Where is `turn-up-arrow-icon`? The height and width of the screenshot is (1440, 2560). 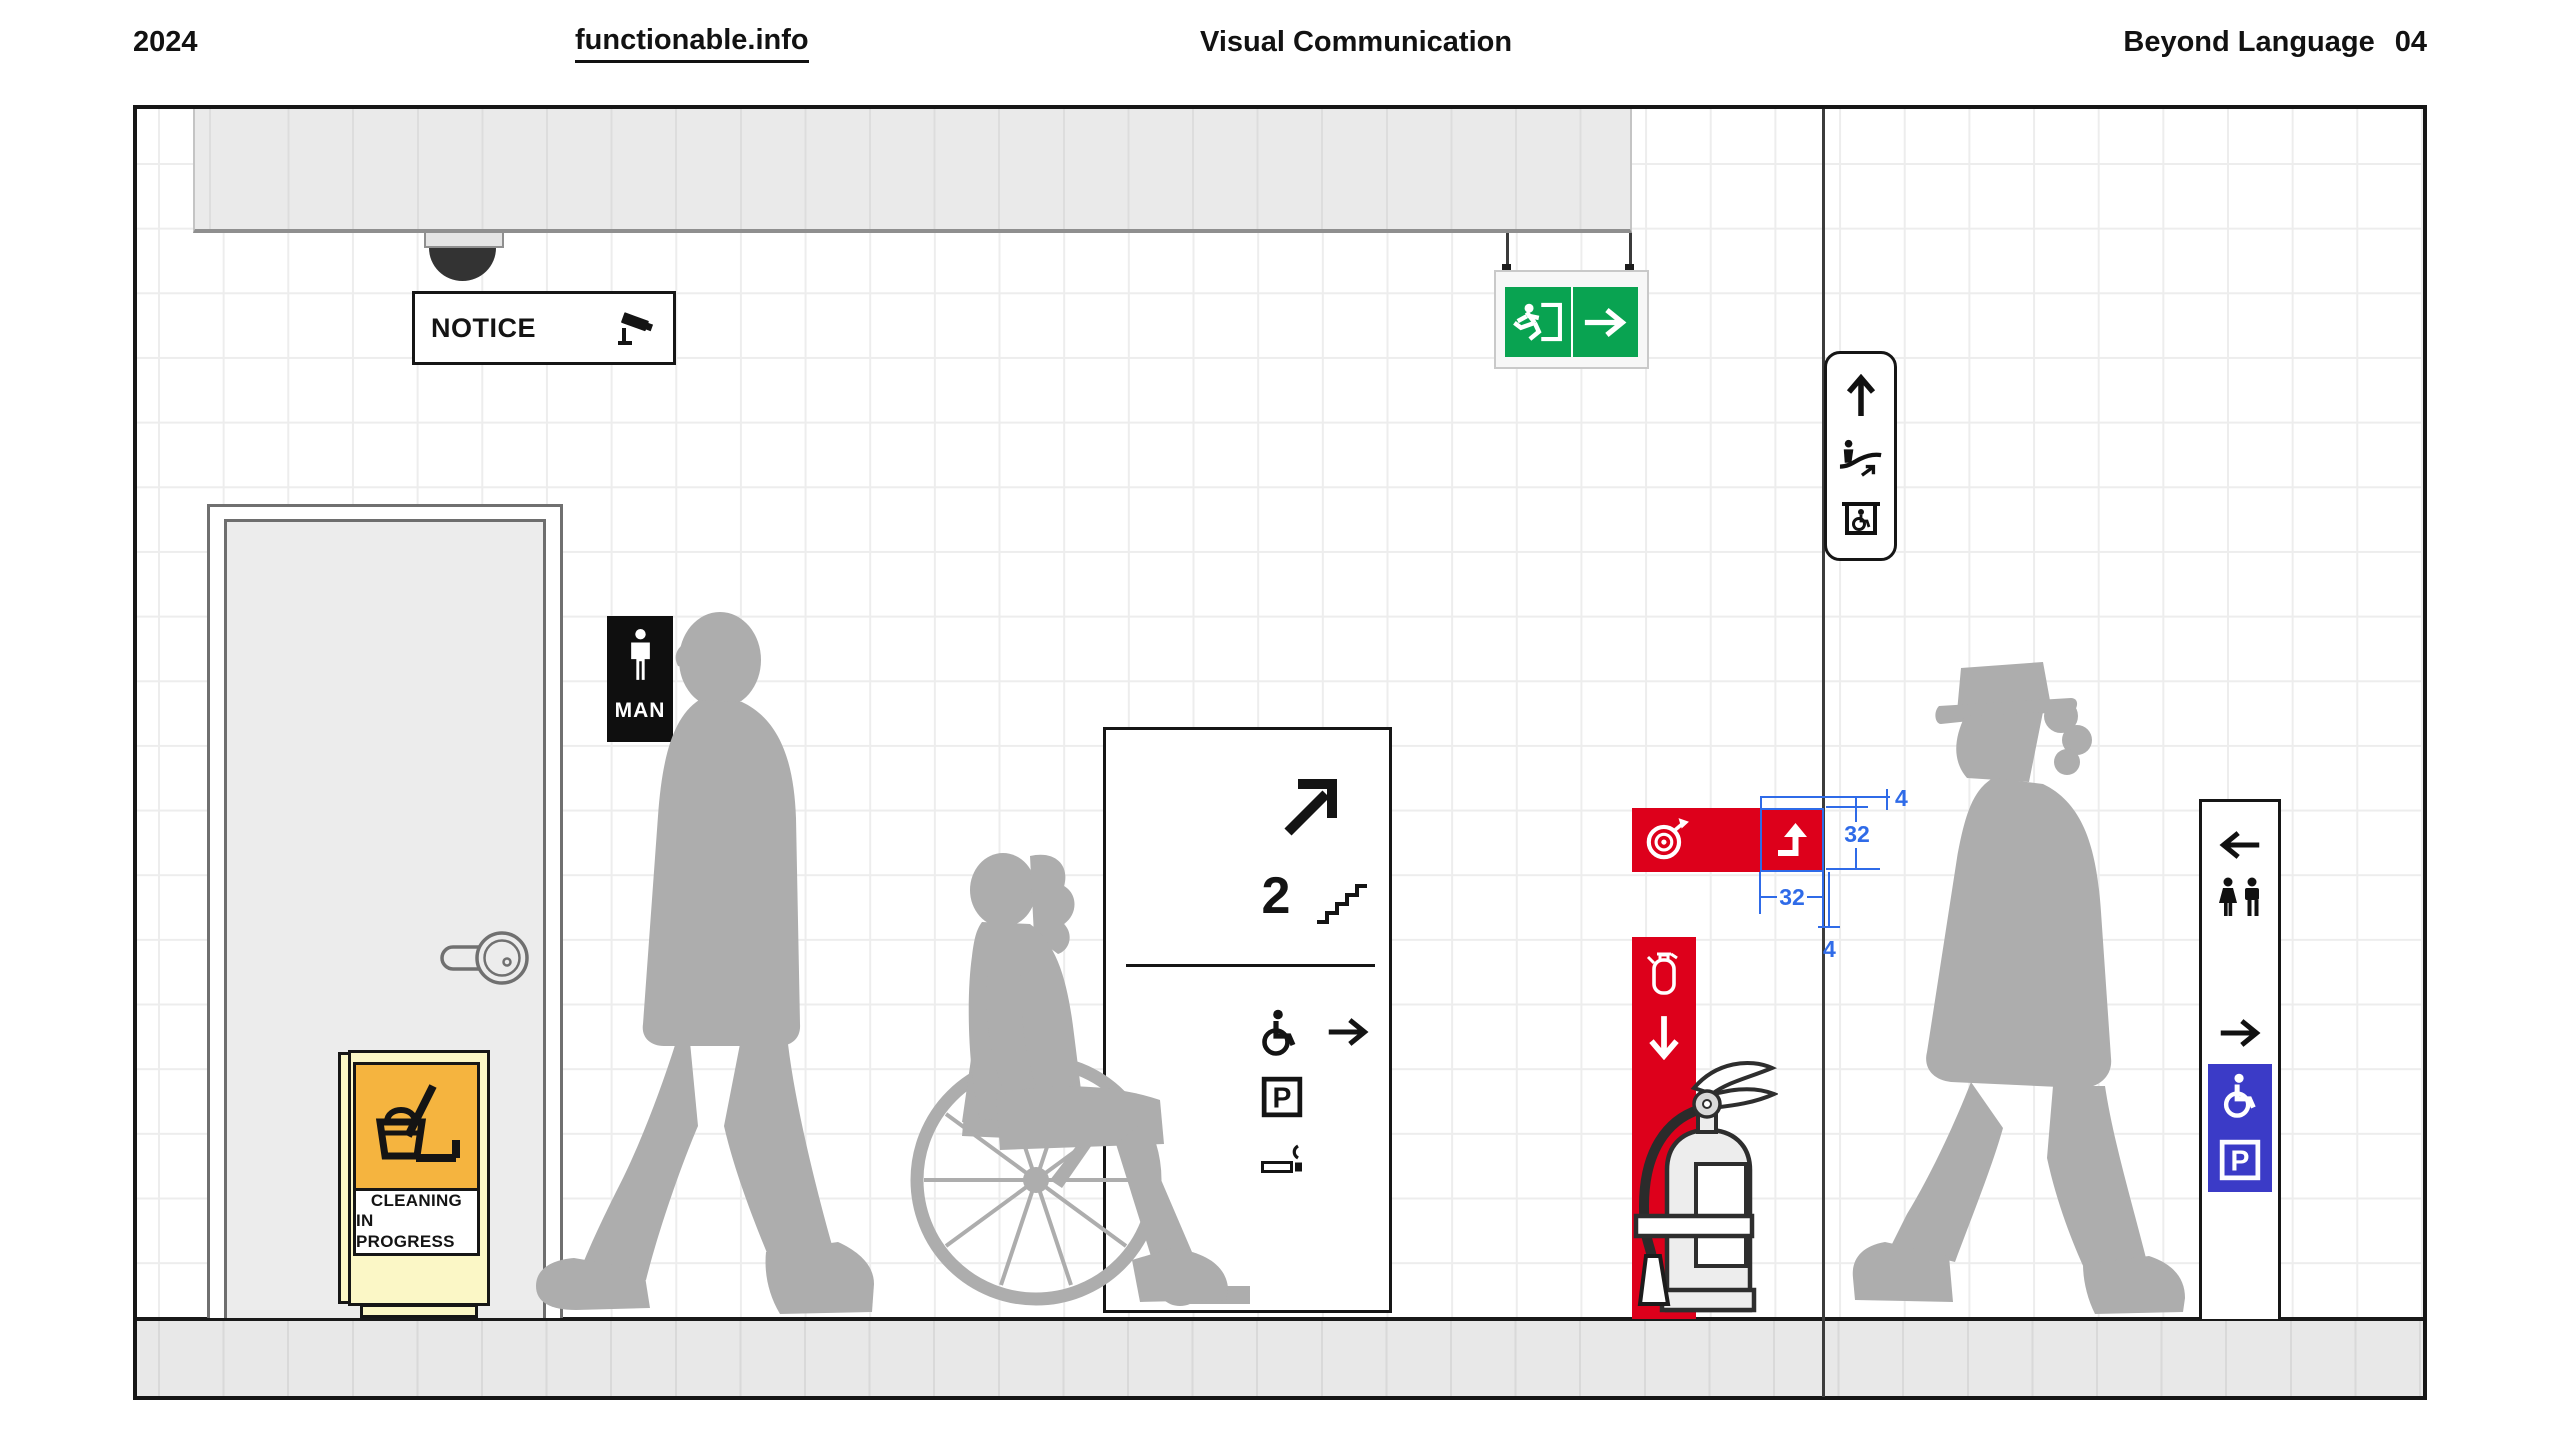
turn-up-arrow-icon is located at coordinates (1792, 839).